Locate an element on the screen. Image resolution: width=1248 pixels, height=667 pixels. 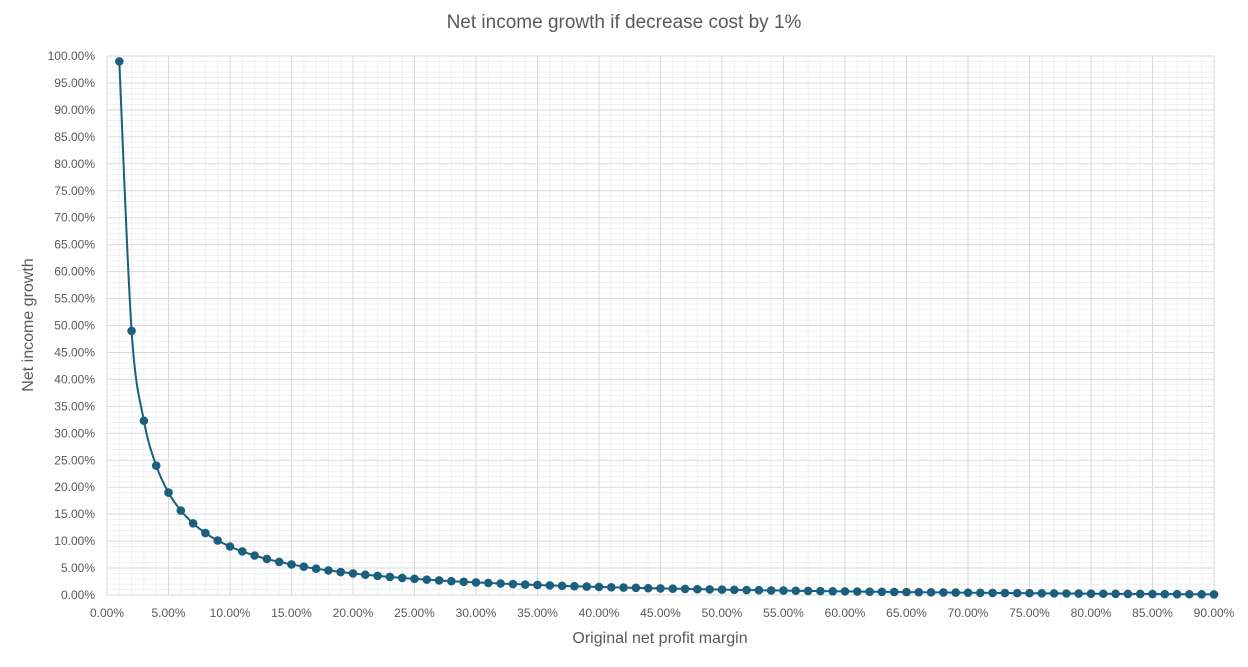
y-tick-label: 30.00% is located at coordinates (74, 433).